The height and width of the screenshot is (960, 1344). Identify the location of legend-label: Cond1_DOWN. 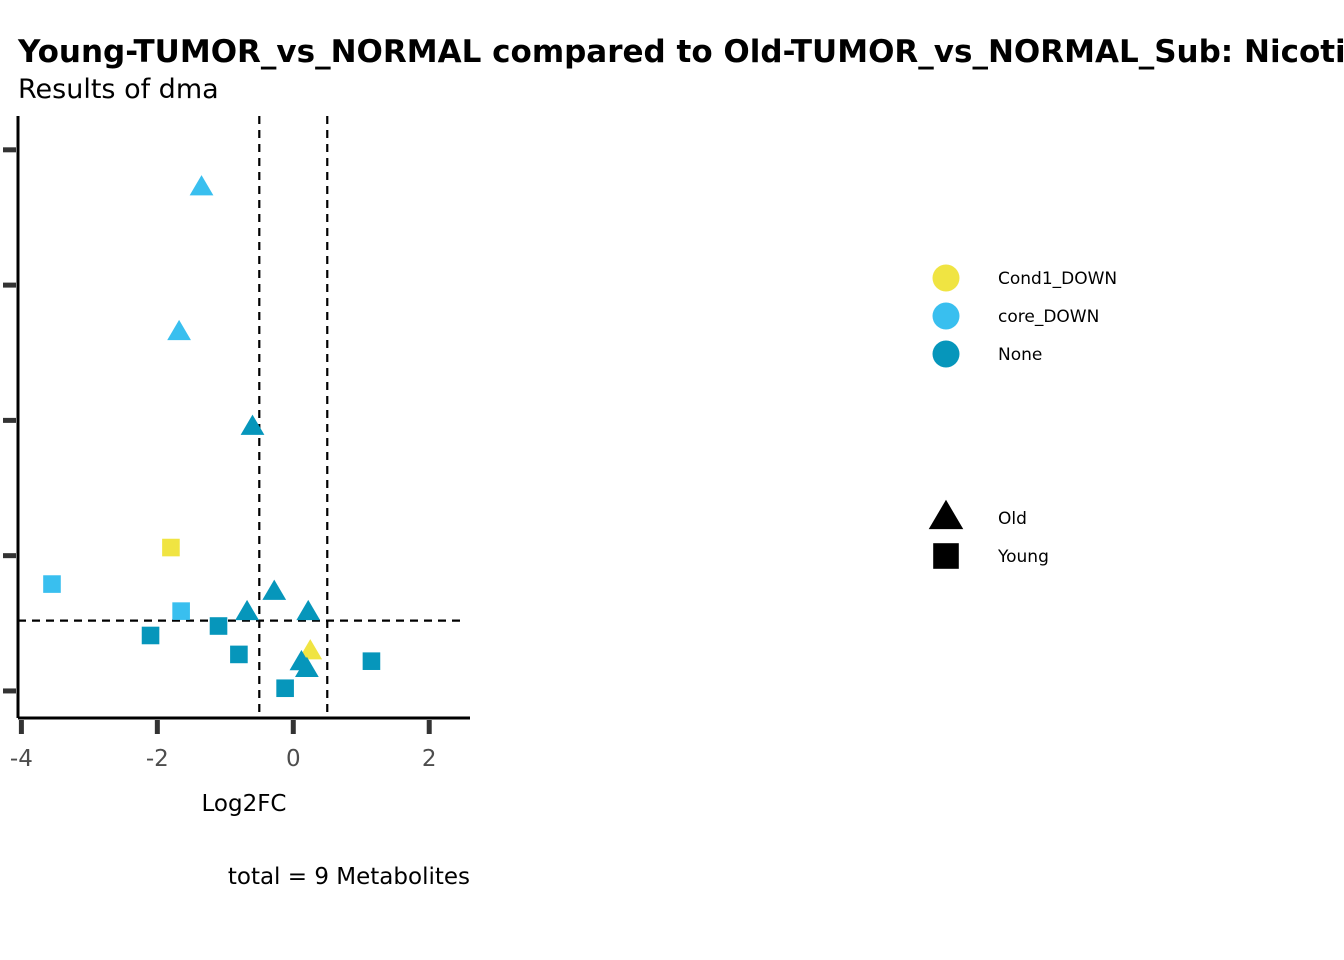
(1057, 279).